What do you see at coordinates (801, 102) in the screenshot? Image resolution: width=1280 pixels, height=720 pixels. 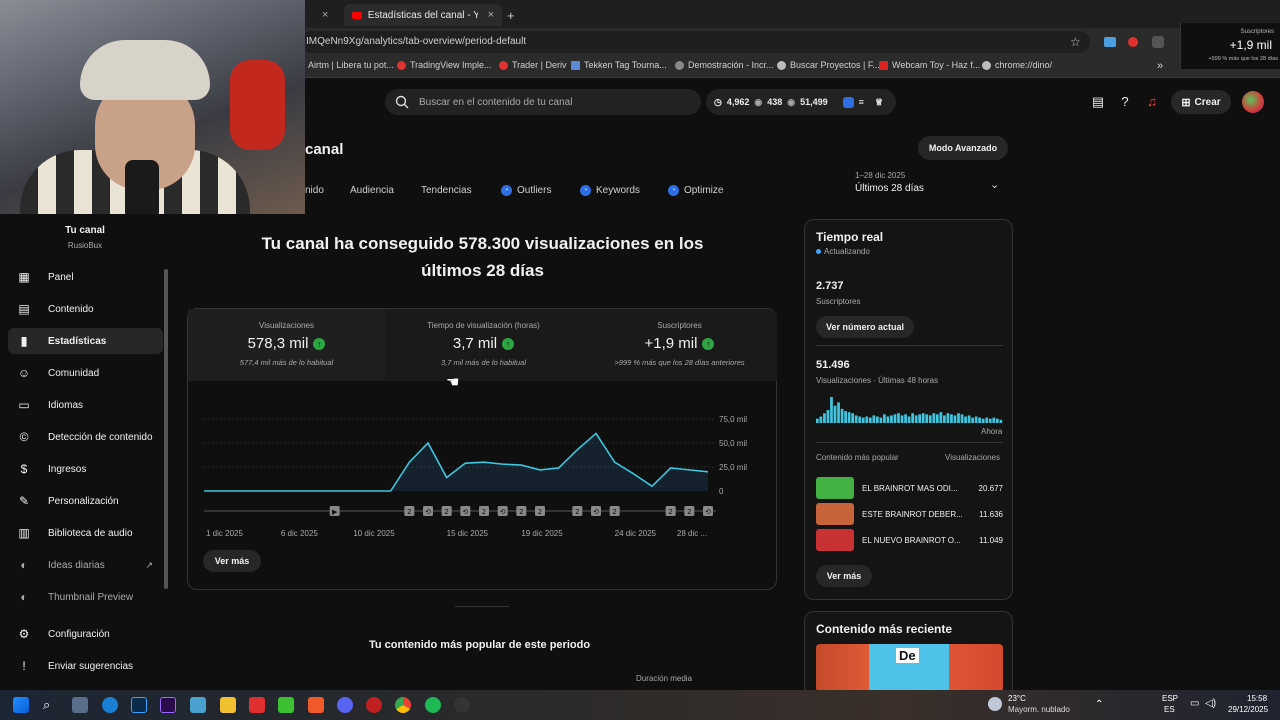 I see `vidiq-stats-pill: ◷ 4,962 ◉ 438 ◉ 51,499 ≡ ♕` at bounding box center [801, 102].